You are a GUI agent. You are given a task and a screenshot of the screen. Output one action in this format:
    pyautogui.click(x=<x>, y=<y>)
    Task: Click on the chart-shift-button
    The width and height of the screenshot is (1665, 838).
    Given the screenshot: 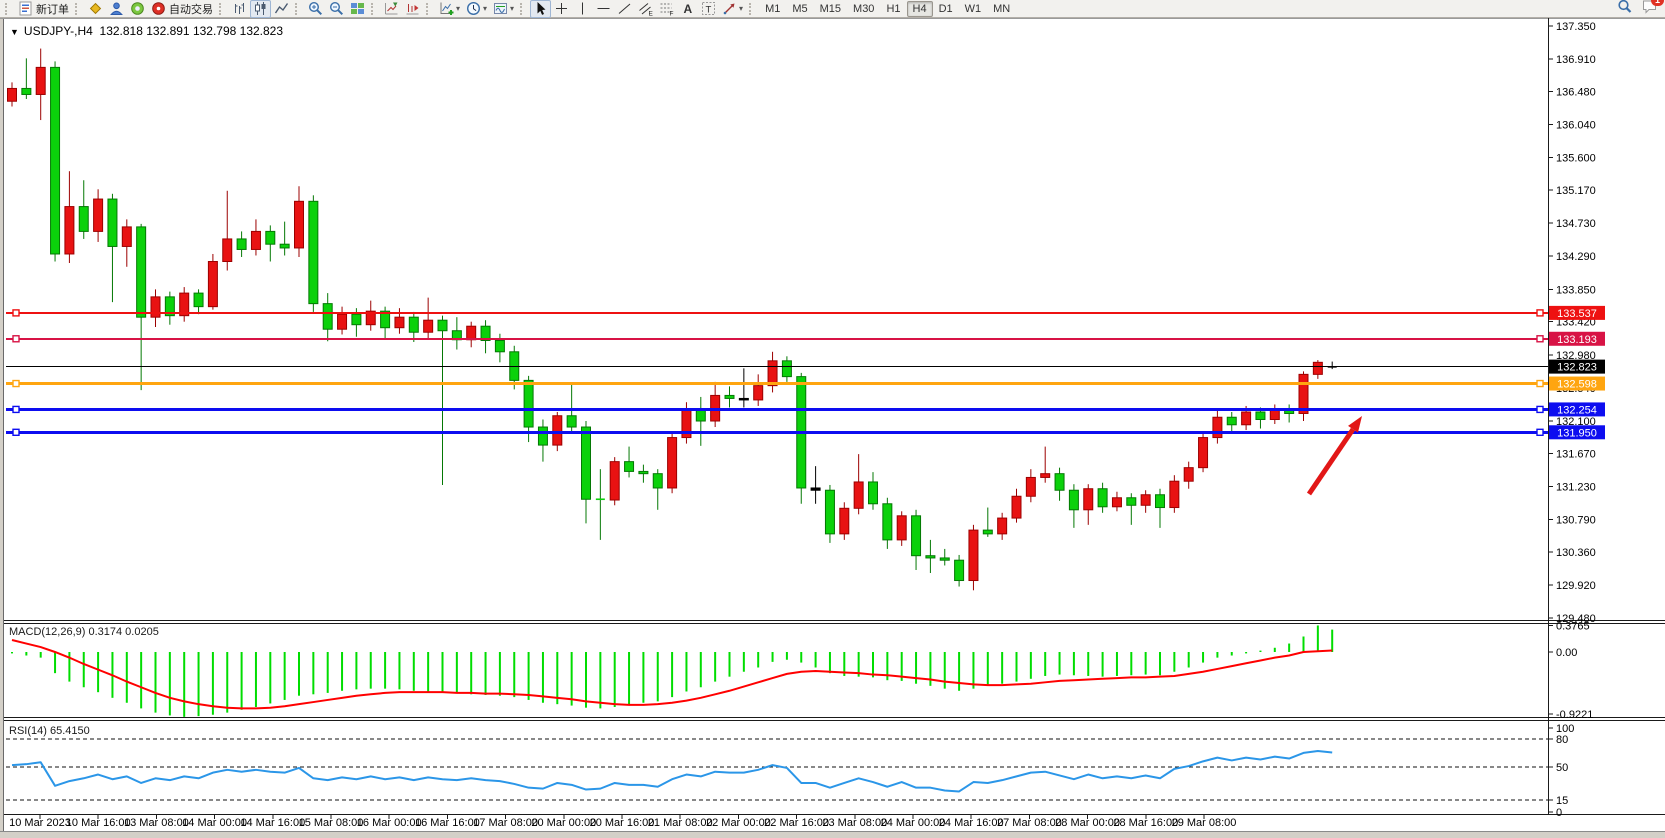 What is the action you would take?
    pyautogui.click(x=412, y=9)
    